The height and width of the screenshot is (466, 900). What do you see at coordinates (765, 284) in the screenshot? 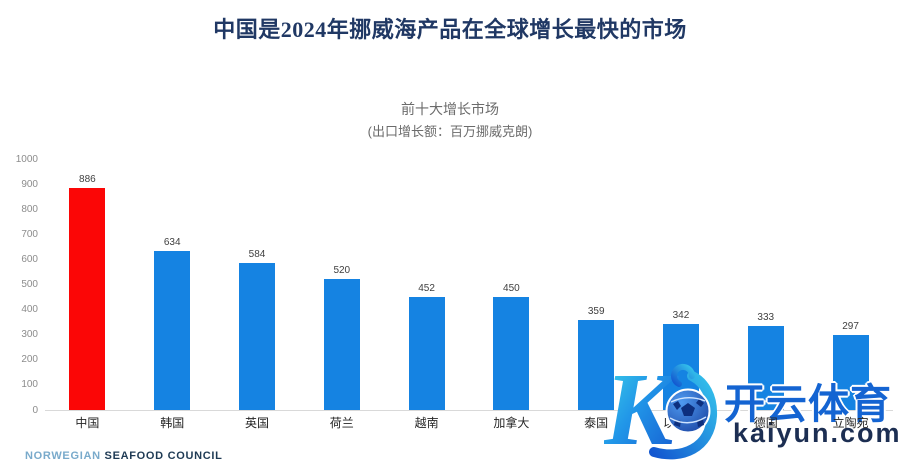
I see `bar-slot: 333` at bounding box center [765, 284].